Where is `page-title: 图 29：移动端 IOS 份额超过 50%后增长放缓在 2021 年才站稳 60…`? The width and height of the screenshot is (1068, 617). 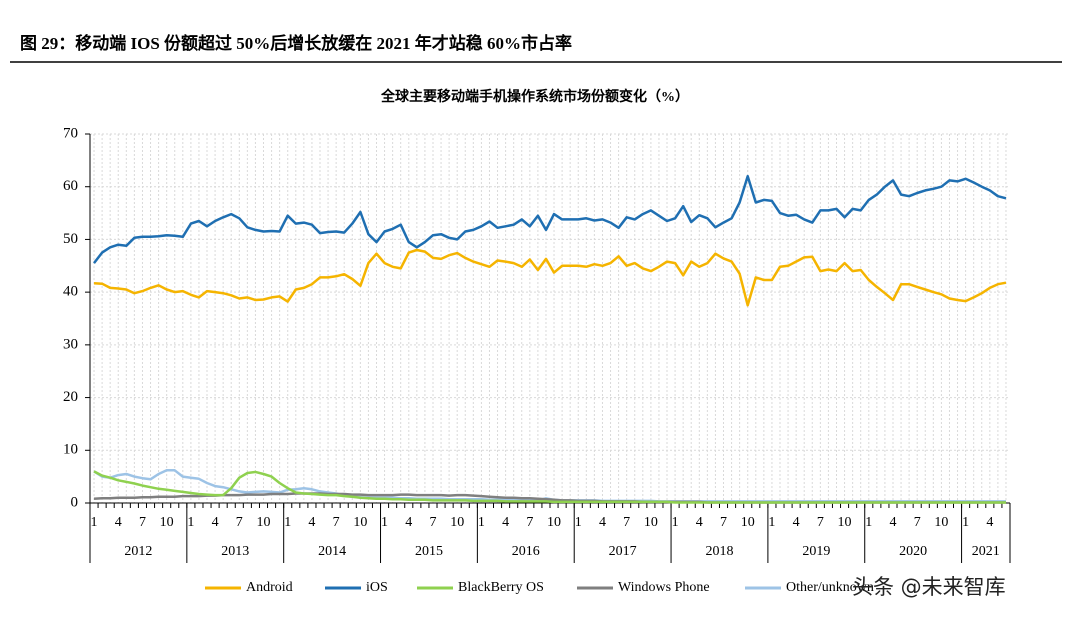
page-title: 图 29：移动端 IOS 份额超过 50%后增长放缓在 2021 年才站稳 60… is located at coordinates (296, 43).